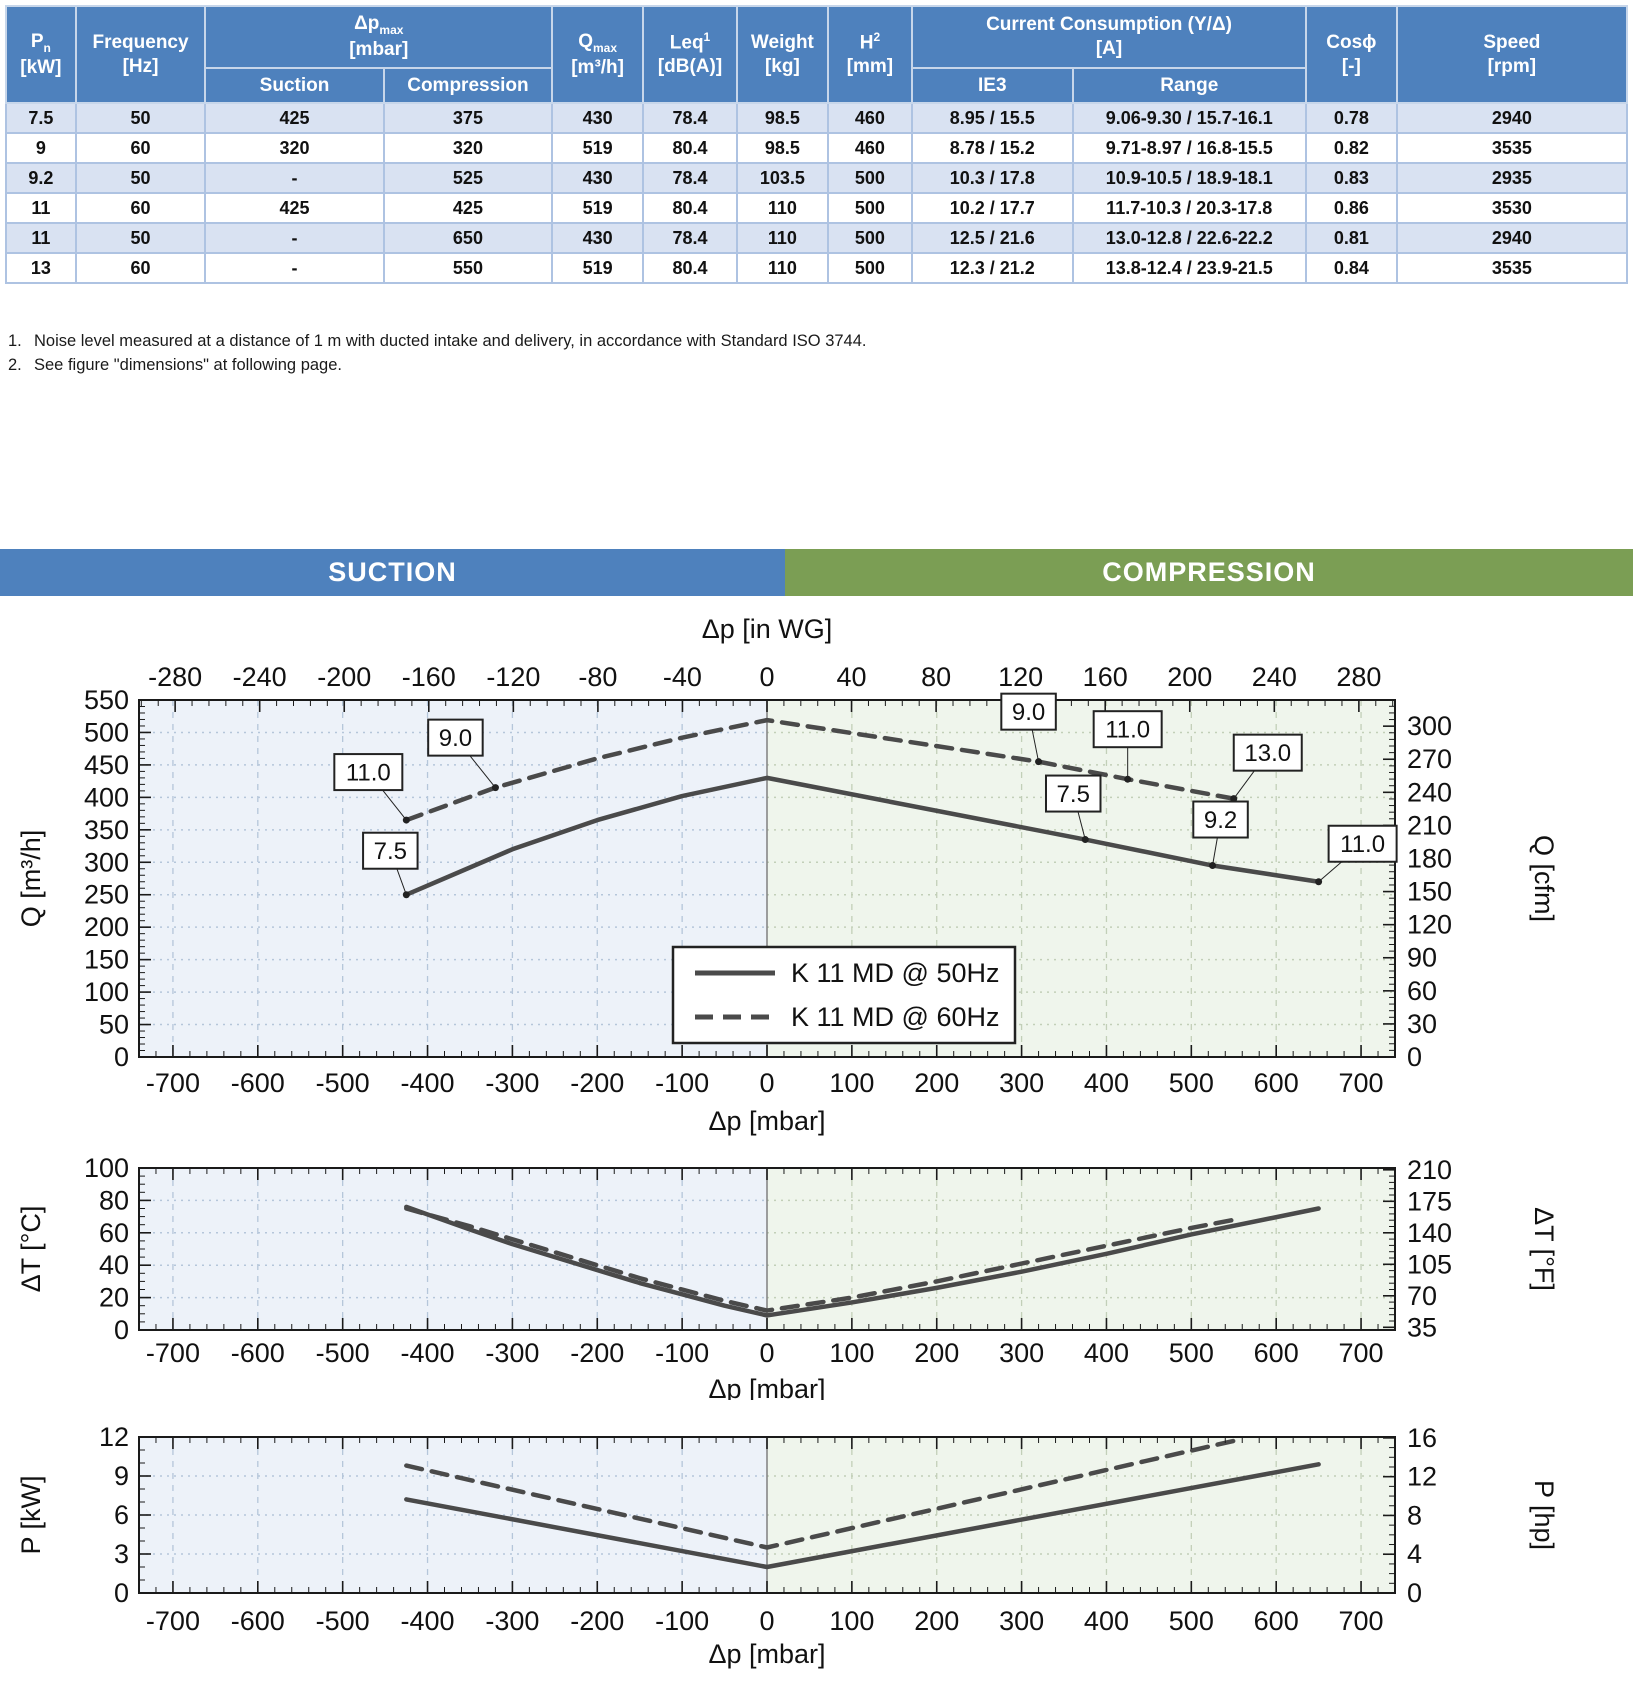 Image resolution: width=1633 pixels, height=1681 pixels. Describe the element at coordinates (294, 148) in the screenshot. I see `spec-cell: 320` at that location.